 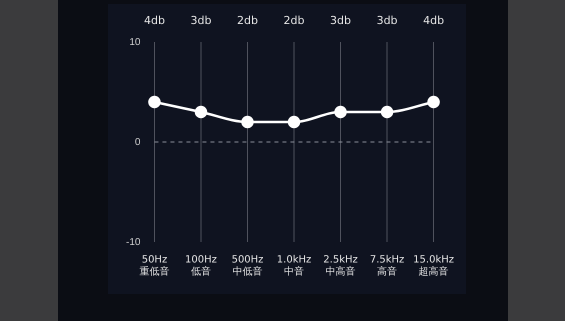 I want to click on x-tick-label: 1.0kHz 中音, so click(x=294, y=266).